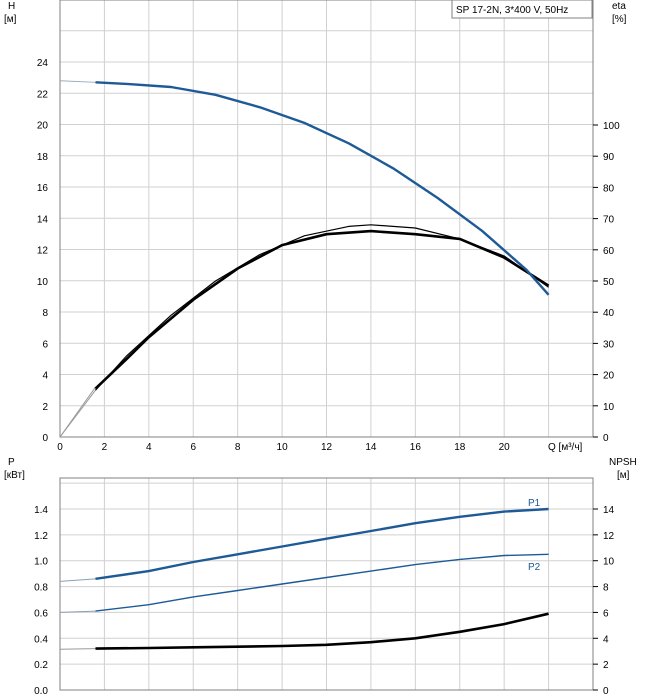 This screenshot has height=700, width=658. Describe the element at coordinates (609, 344) in the screenshot. I see `y-right-tick-label: 30` at that location.